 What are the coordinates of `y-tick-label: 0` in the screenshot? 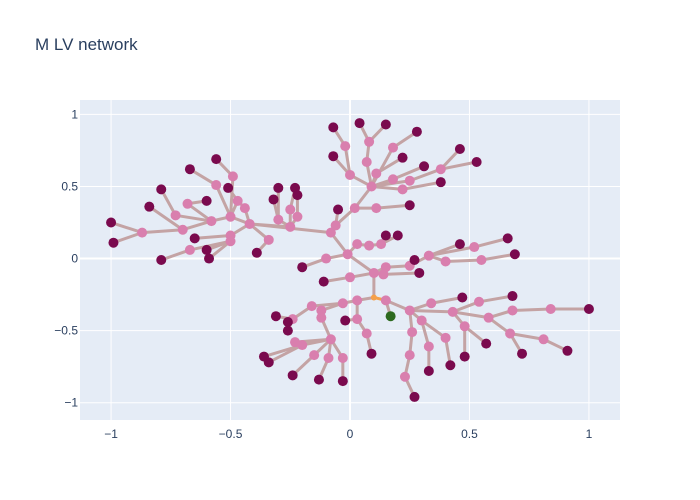 It's located at (74, 259).